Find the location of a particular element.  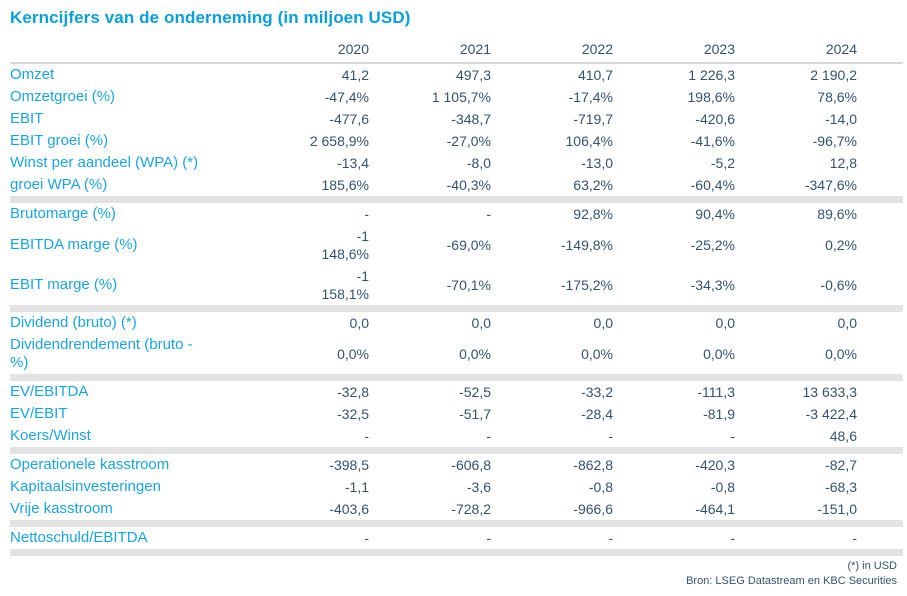

cell-value: 410,7 is located at coordinates (595, 75).